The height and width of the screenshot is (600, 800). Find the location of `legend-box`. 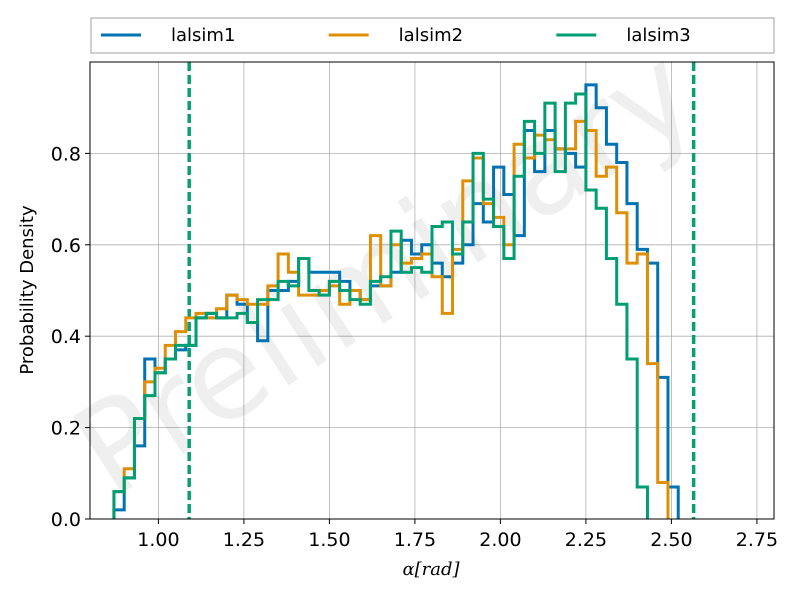

legend-box is located at coordinates (432, 35).